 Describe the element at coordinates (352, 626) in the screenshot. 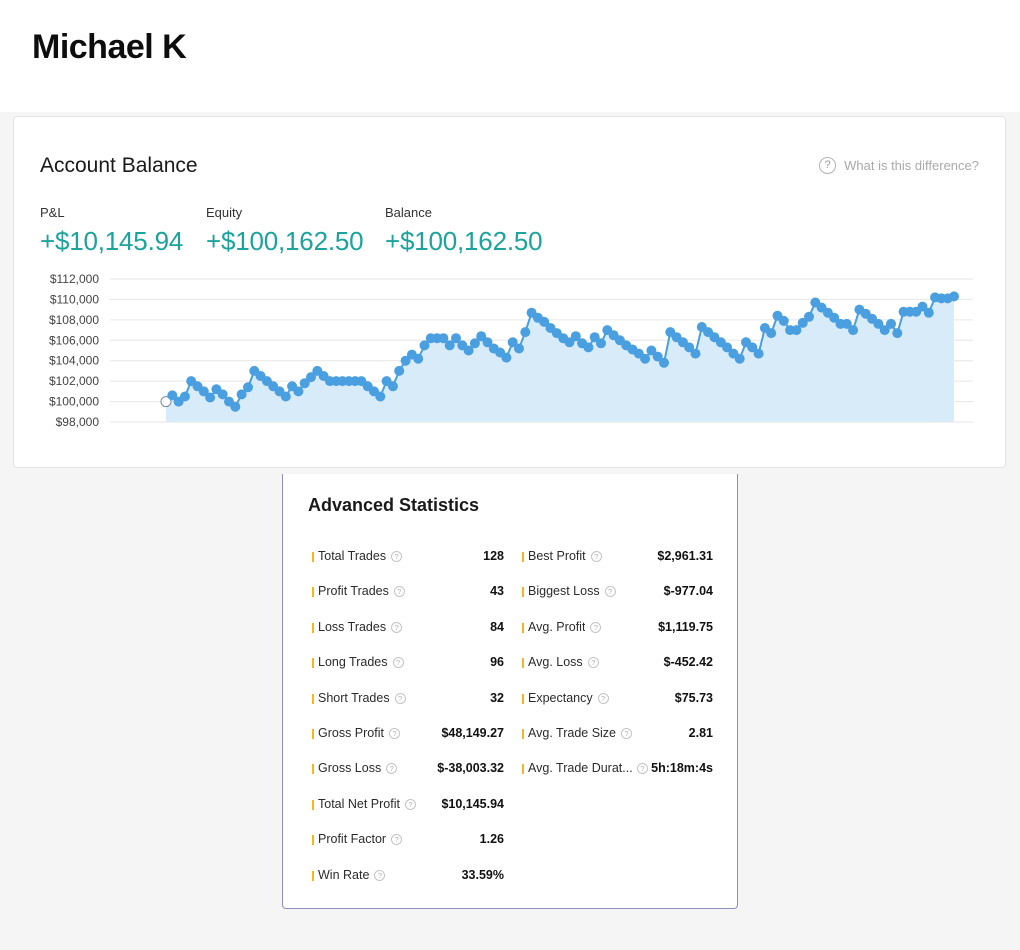

I see `stat-label: Loss Trades` at that location.